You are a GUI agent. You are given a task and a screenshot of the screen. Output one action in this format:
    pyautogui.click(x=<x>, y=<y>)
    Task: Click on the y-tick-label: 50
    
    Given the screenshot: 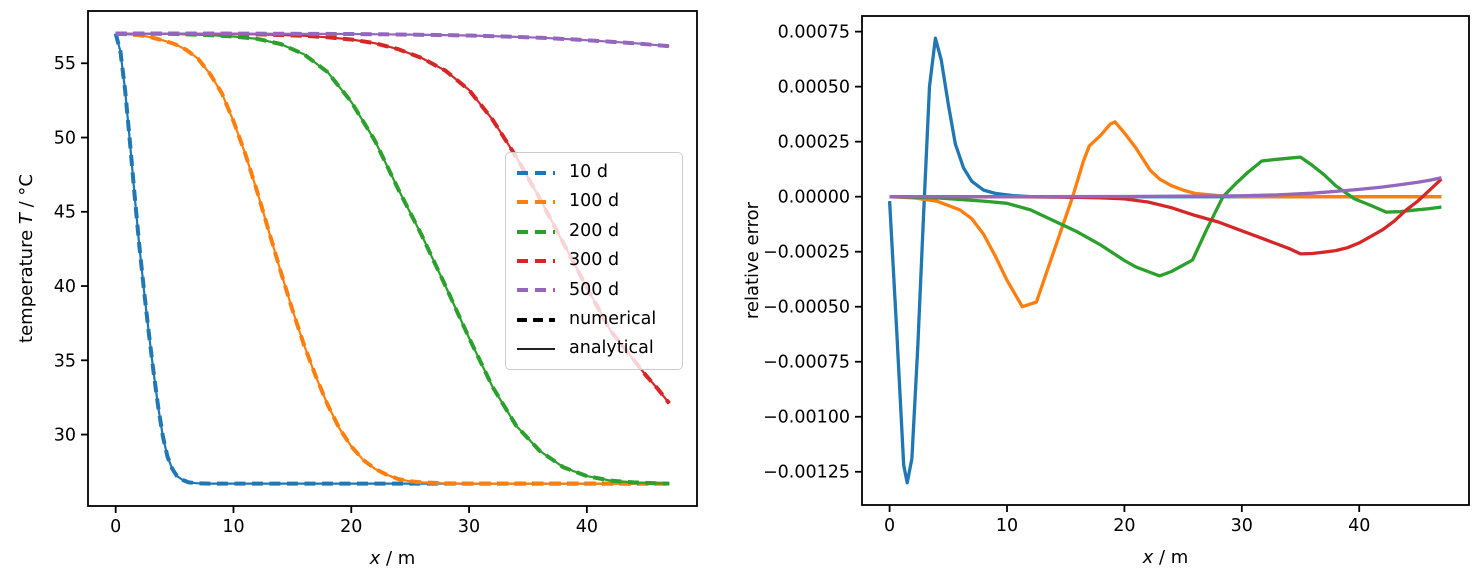 What is the action you would take?
    pyautogui.click(x=65, y=138)
    